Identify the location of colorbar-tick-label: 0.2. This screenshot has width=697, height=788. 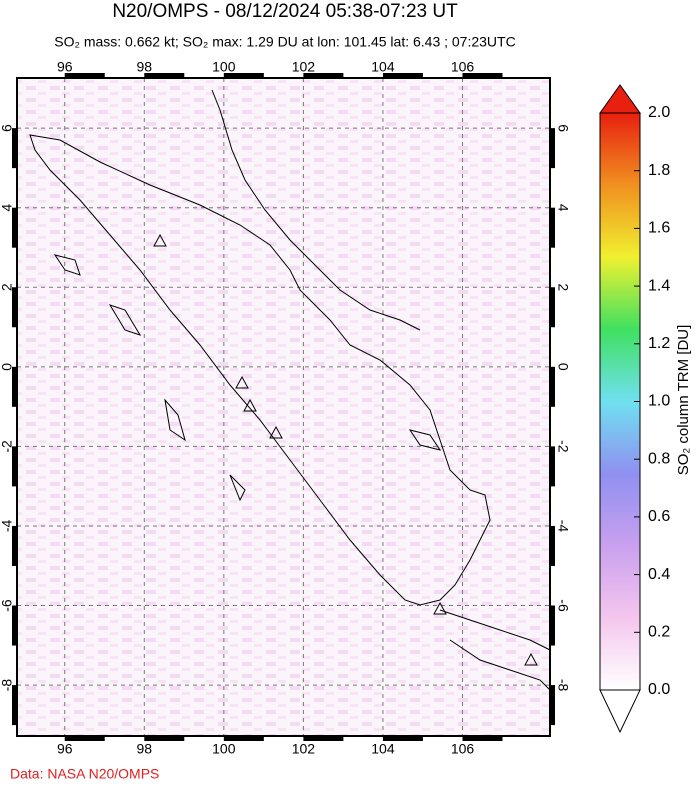
(659, 632).